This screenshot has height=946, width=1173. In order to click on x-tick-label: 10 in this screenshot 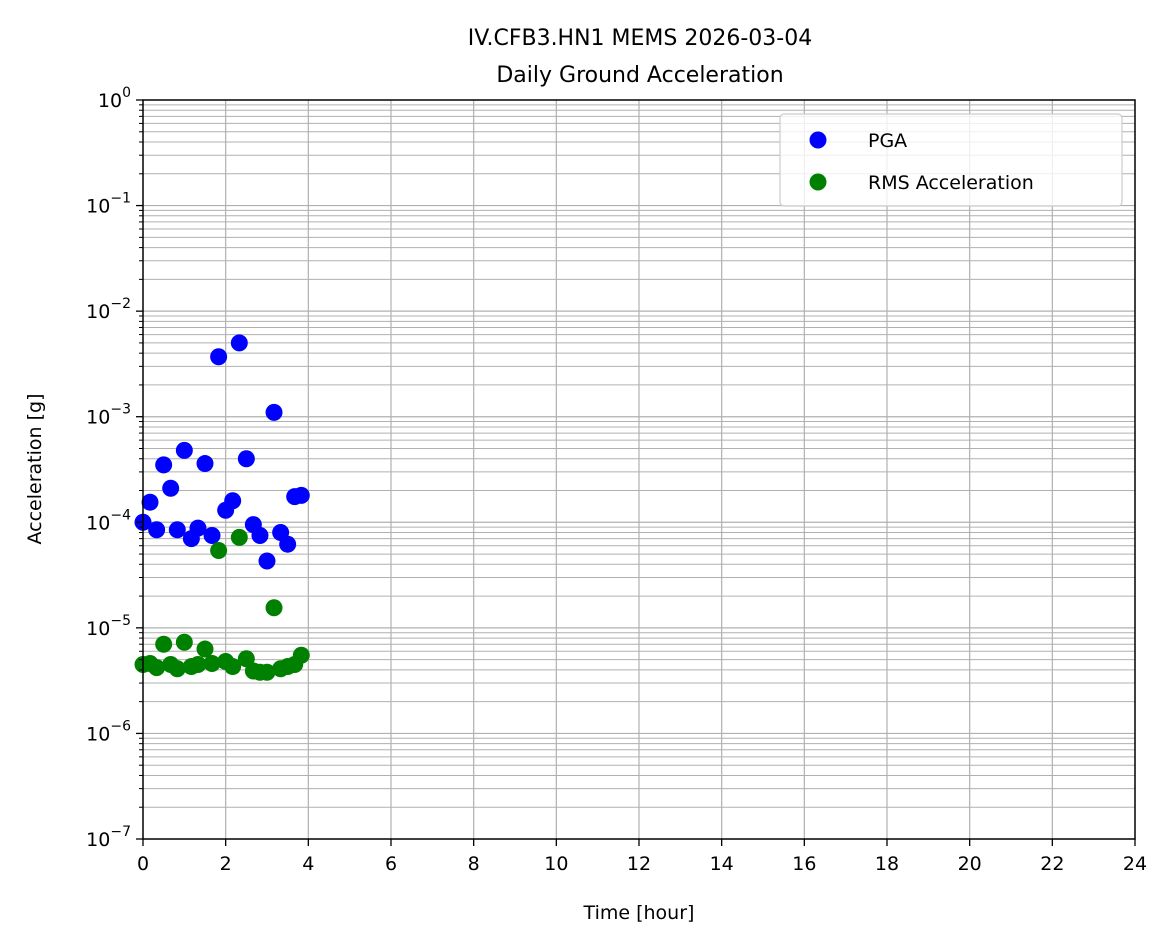, I will do `click(556, 864)`.